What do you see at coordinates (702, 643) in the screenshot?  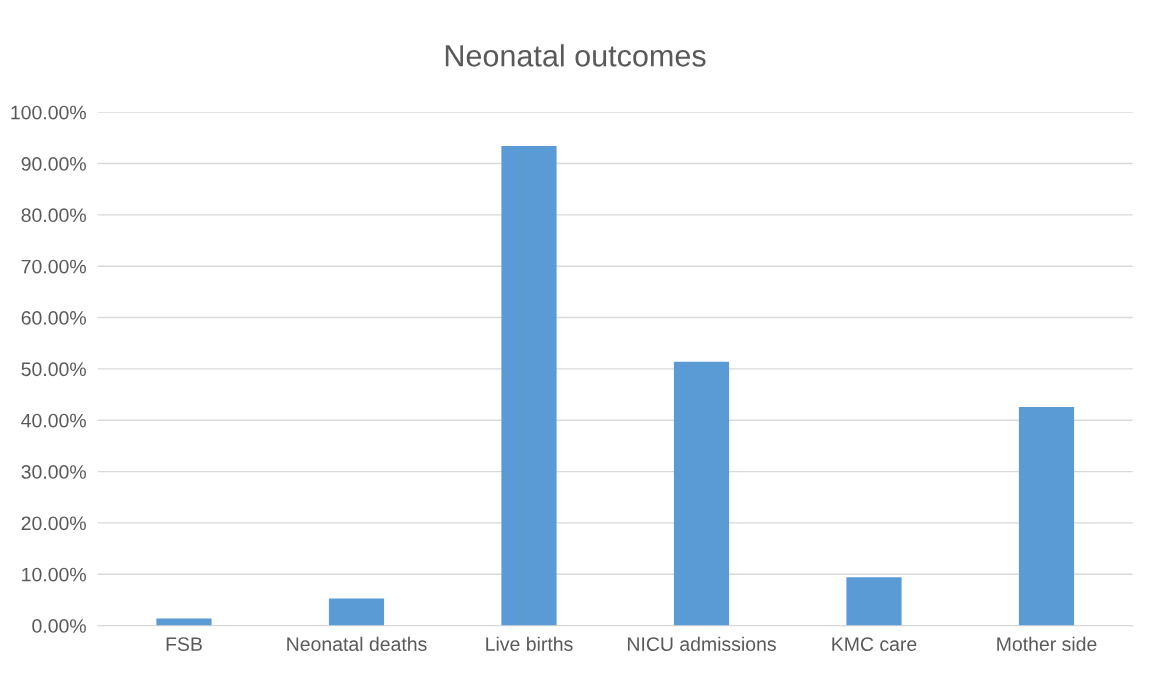 I see `x-tick-label: NICU admissions` at bounding box center [702, 643].